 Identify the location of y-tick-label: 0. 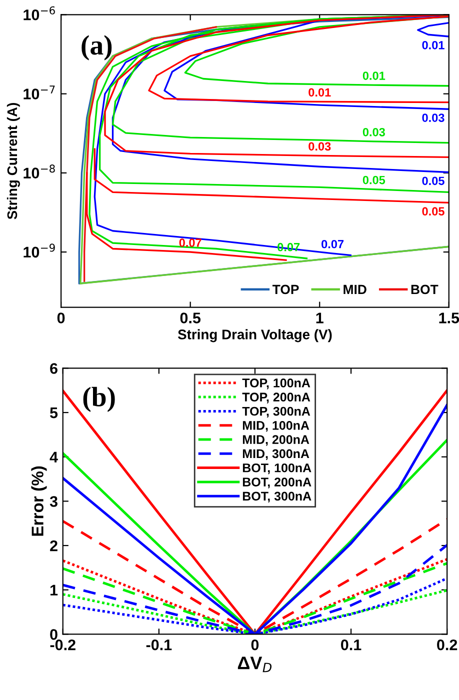
(54, 634).